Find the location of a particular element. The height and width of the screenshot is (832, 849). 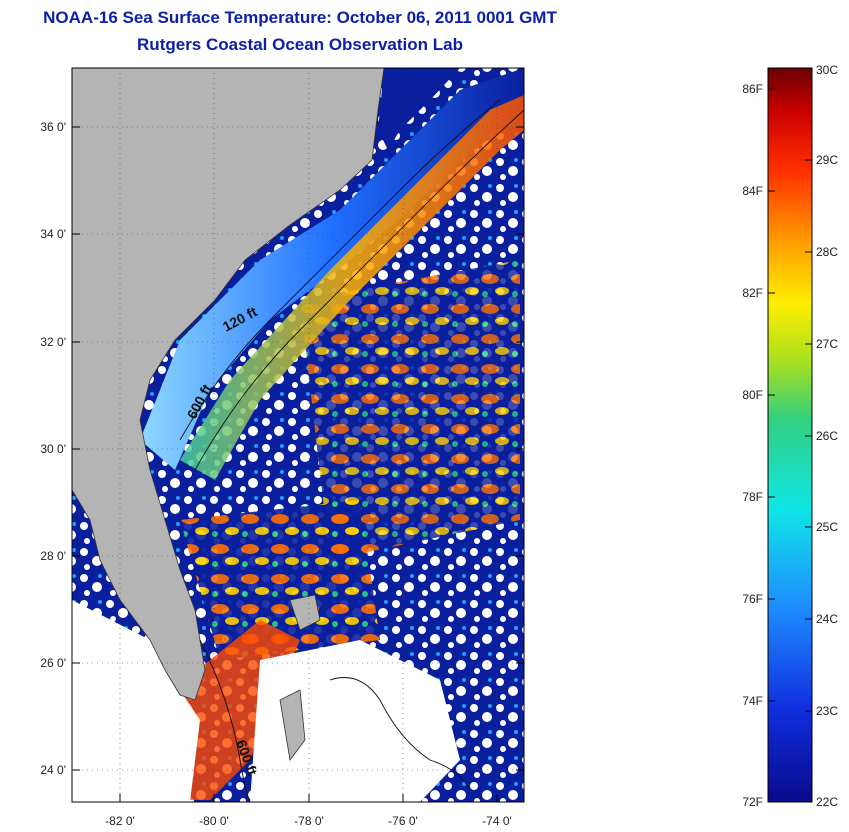

colorbar-ticks is located at coordinates (790, 400).